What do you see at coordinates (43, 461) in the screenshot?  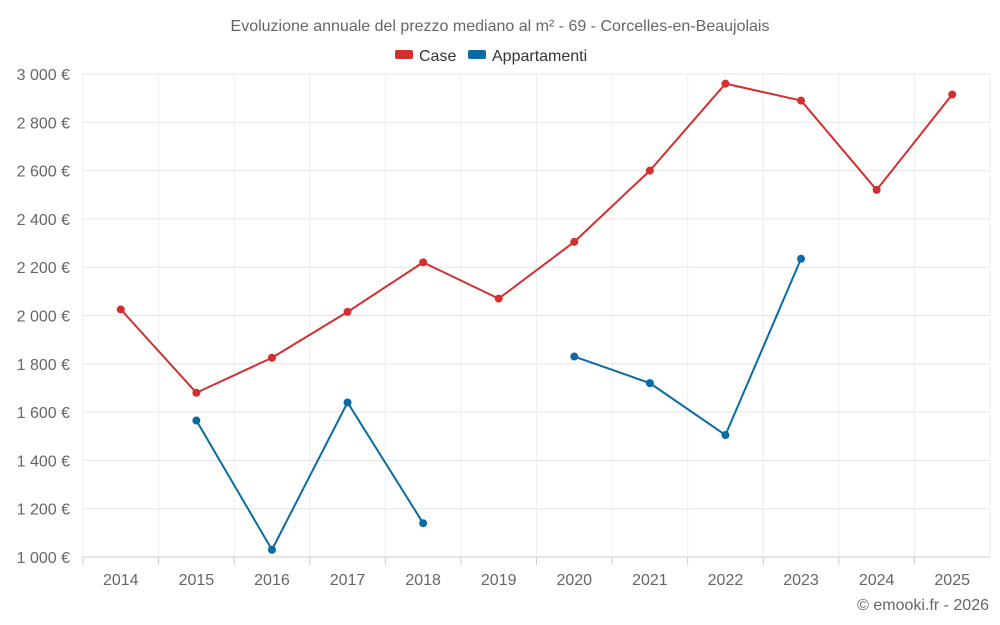 I see `y-tick-label: 1 400 €` at bounding box center [43, 461].